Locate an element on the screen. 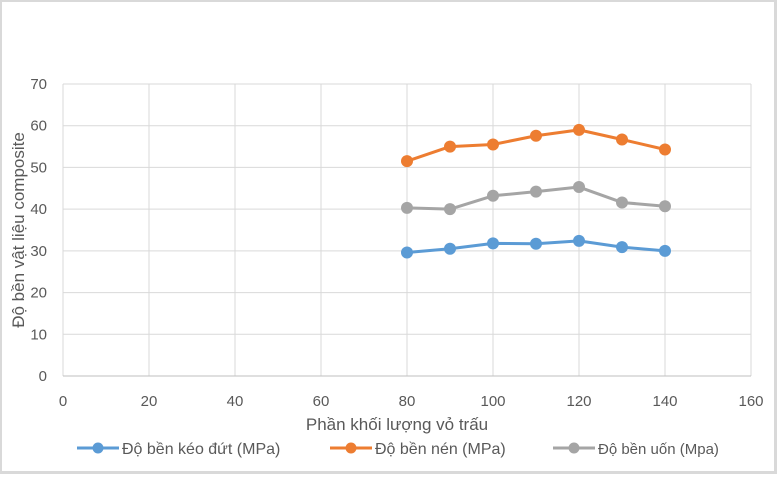 The height and width of the screenshot is (477, 780). y-axis-ticks: 0 10 20 30 40 50 60 70 is located at coordinates (38, 230).